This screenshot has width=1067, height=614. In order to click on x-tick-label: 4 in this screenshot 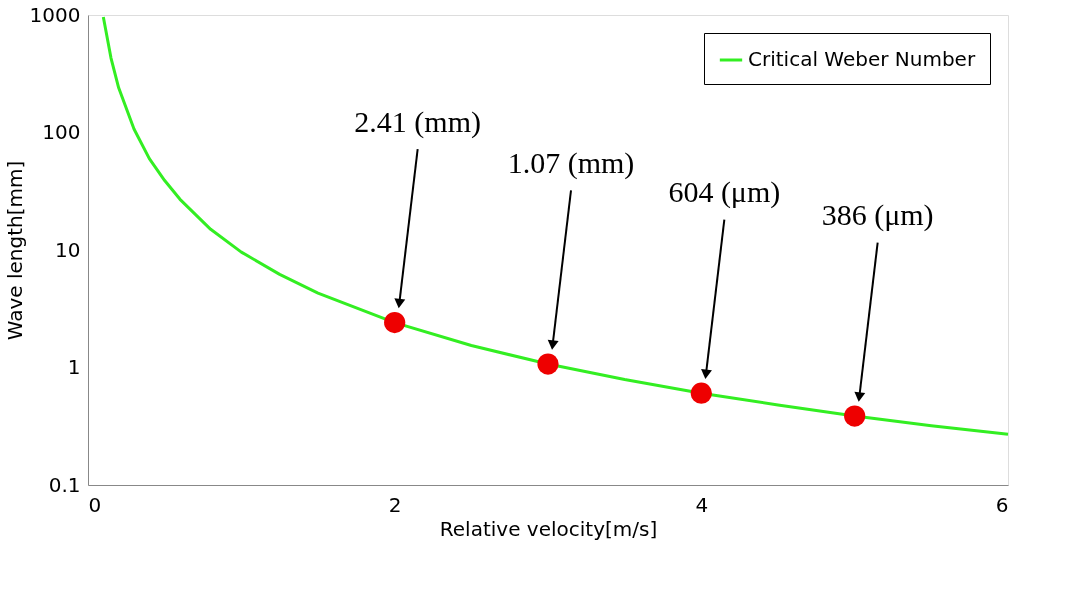, I will do `click(702, 504)`.